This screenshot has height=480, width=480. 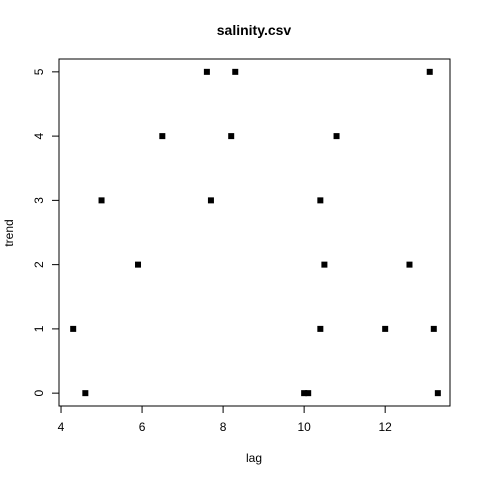 What do you see at coordinates (39, 264) in the screenshot?
I see `y-tick-label: 2` at bounding box center [39, 264].